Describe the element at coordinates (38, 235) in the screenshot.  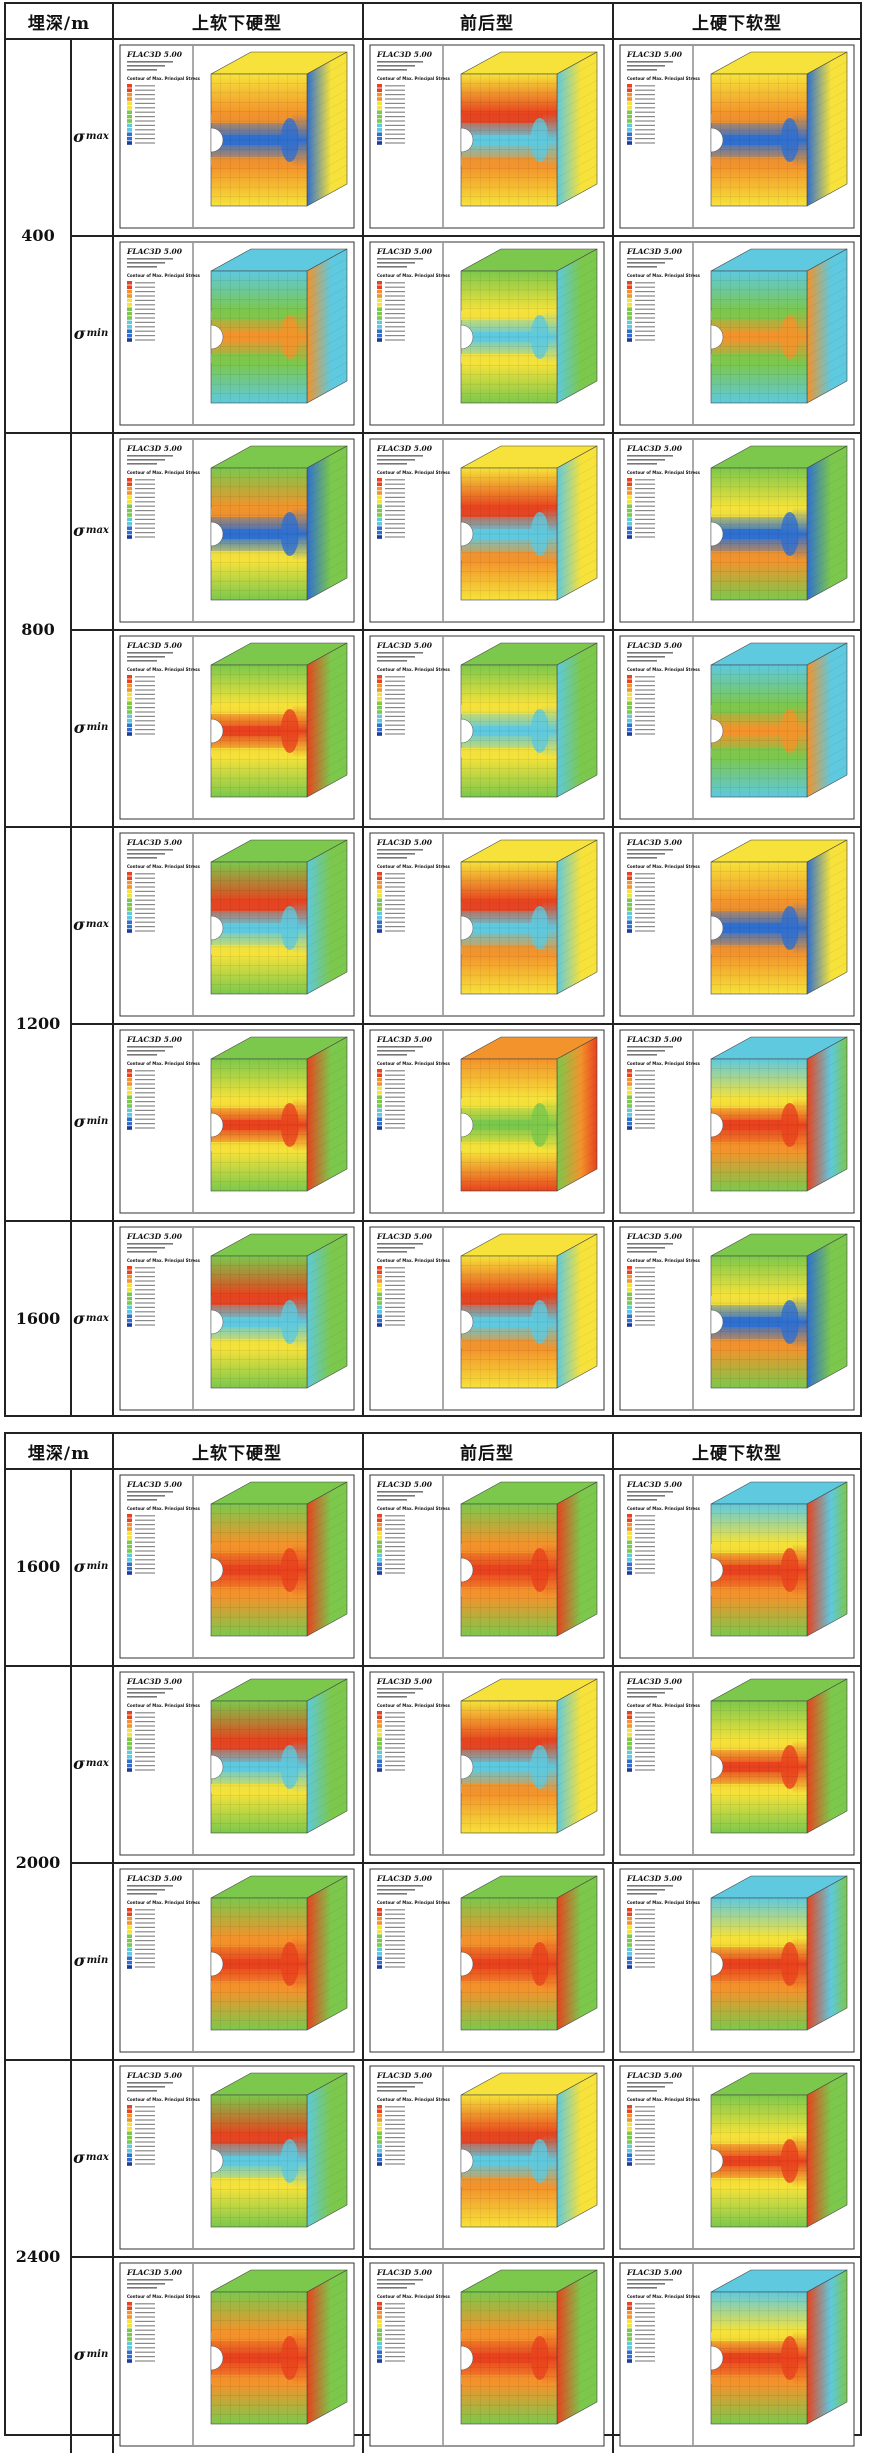
I see `depth-cell: 400` at that location.